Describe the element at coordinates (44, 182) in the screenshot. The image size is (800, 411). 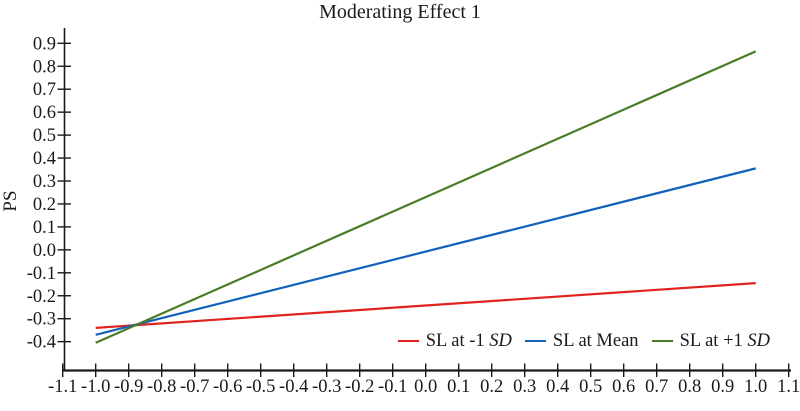
I see `y-tick-label: 0.3` at that location.